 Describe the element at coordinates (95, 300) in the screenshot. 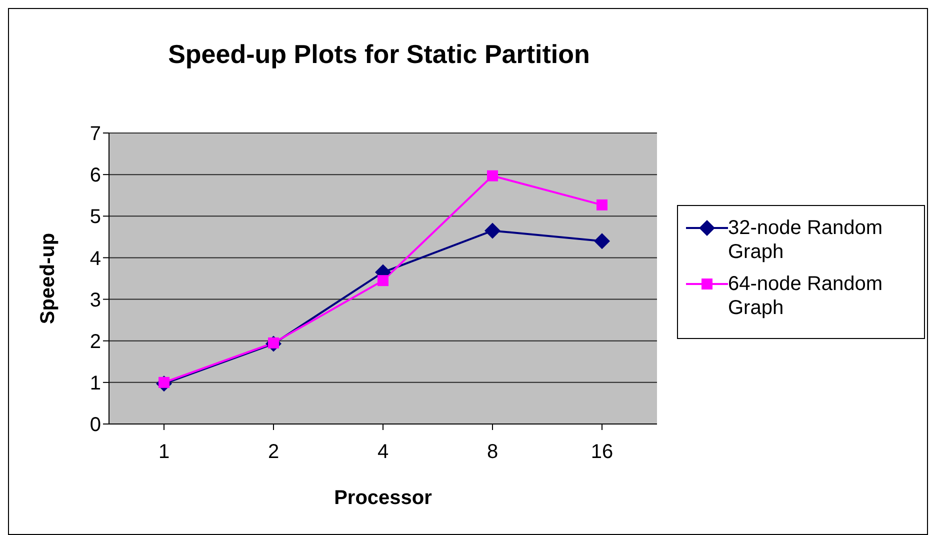

I see `y-tick-label: 3` at that location.